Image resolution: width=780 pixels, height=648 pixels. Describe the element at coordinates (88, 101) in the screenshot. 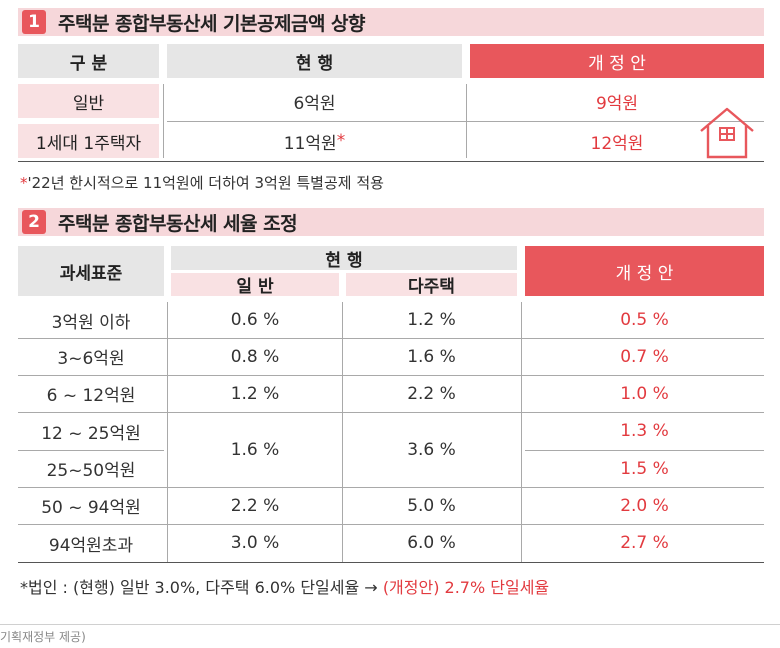

I see `s1-row-label: 일반` at that location.